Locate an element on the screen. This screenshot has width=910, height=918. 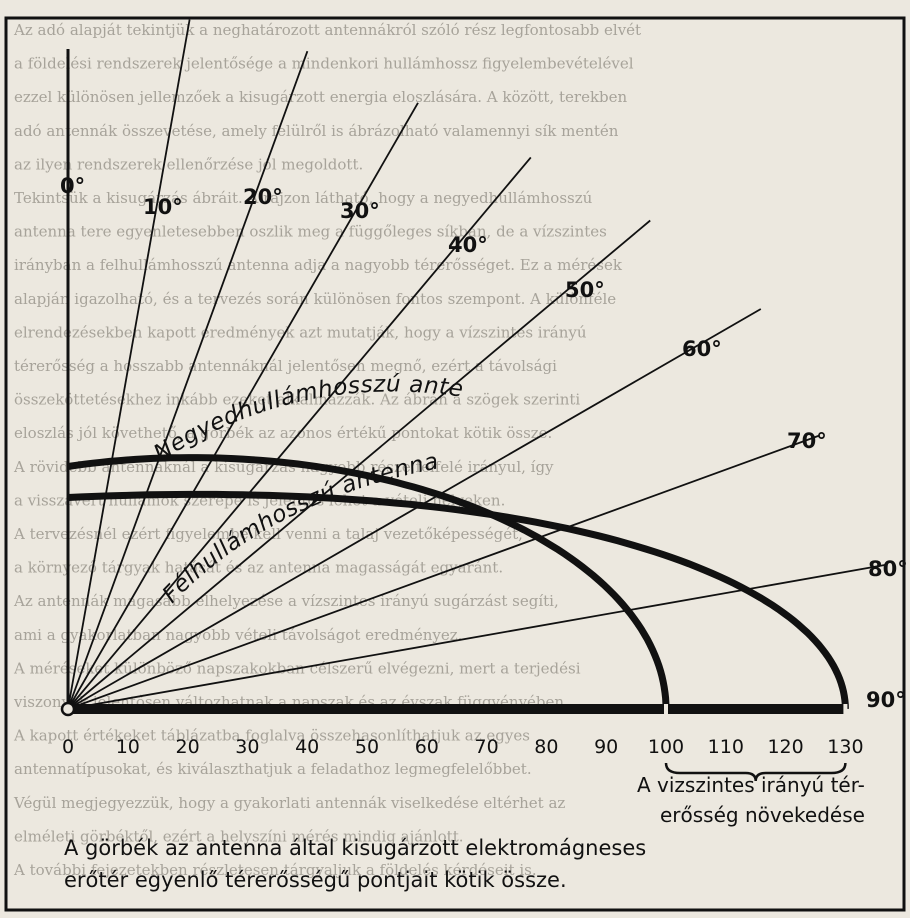
angle-ray is located at coordinates (129, 364).